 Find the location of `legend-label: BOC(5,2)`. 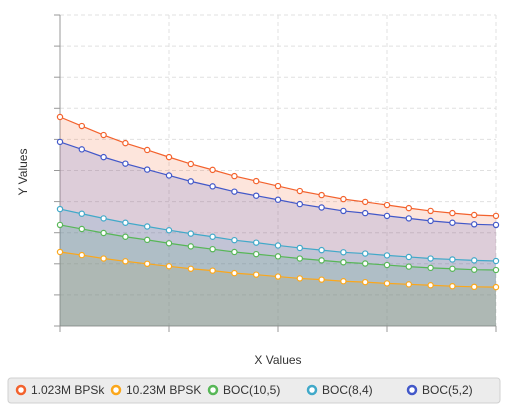

legend-label: BOC(5,2) is located at coordinates (447, 390).